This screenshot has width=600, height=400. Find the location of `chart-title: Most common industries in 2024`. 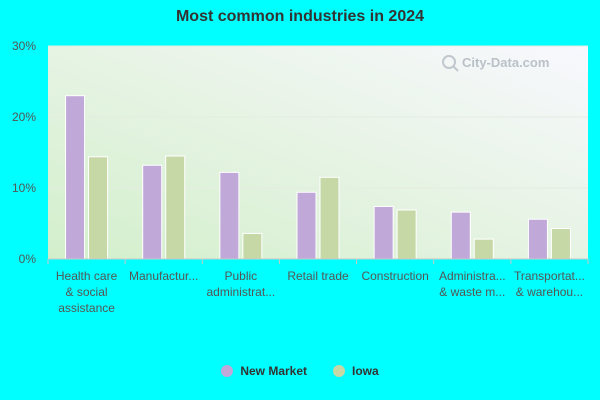

chart-title: Most common industries in 2024 is located at coordinates (300, 16).